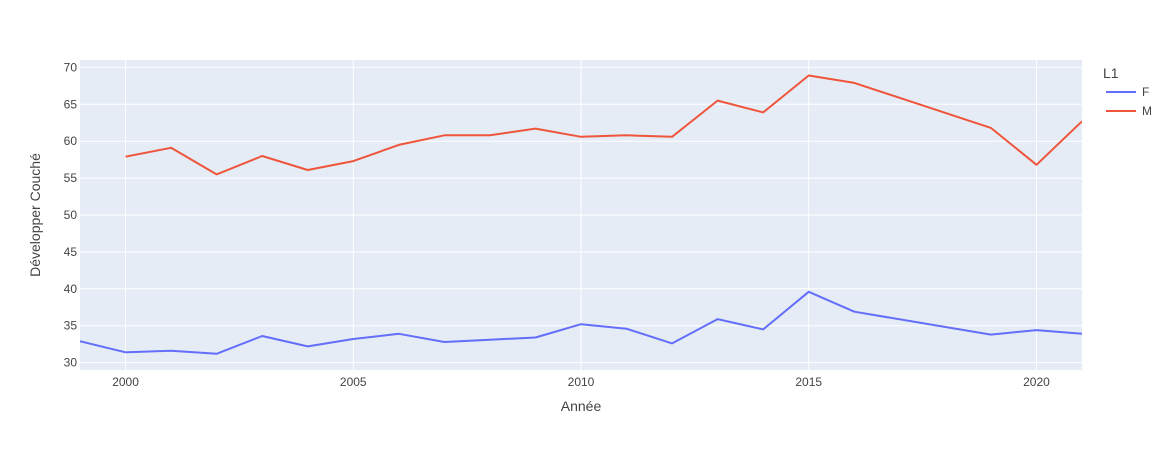 The image size is (1170, 450). I want to click on y-tick-label: 65, so click(71, 104).